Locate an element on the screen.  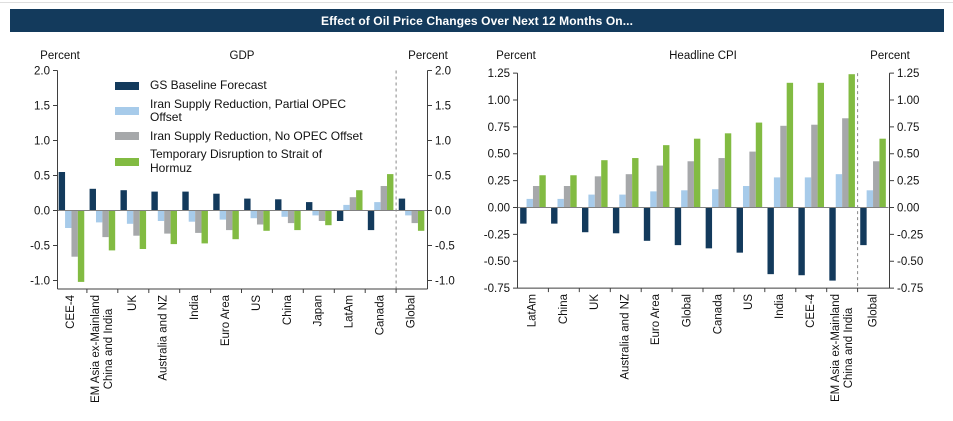
bar-partial-euro-area is located at coordinates (653, 199).